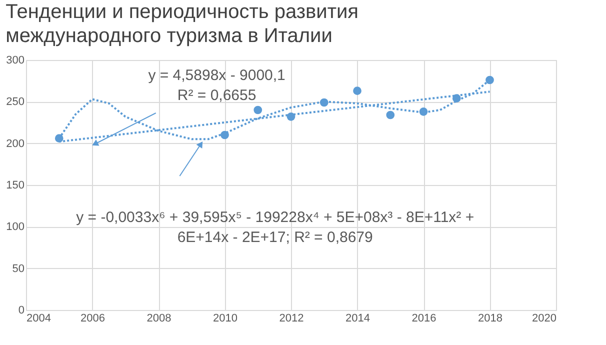 This screenshot has height=345, width=606. Describe the element at coordinates (424, 318) in the screenshot. I see `x-tick-label: 2016` at that location.